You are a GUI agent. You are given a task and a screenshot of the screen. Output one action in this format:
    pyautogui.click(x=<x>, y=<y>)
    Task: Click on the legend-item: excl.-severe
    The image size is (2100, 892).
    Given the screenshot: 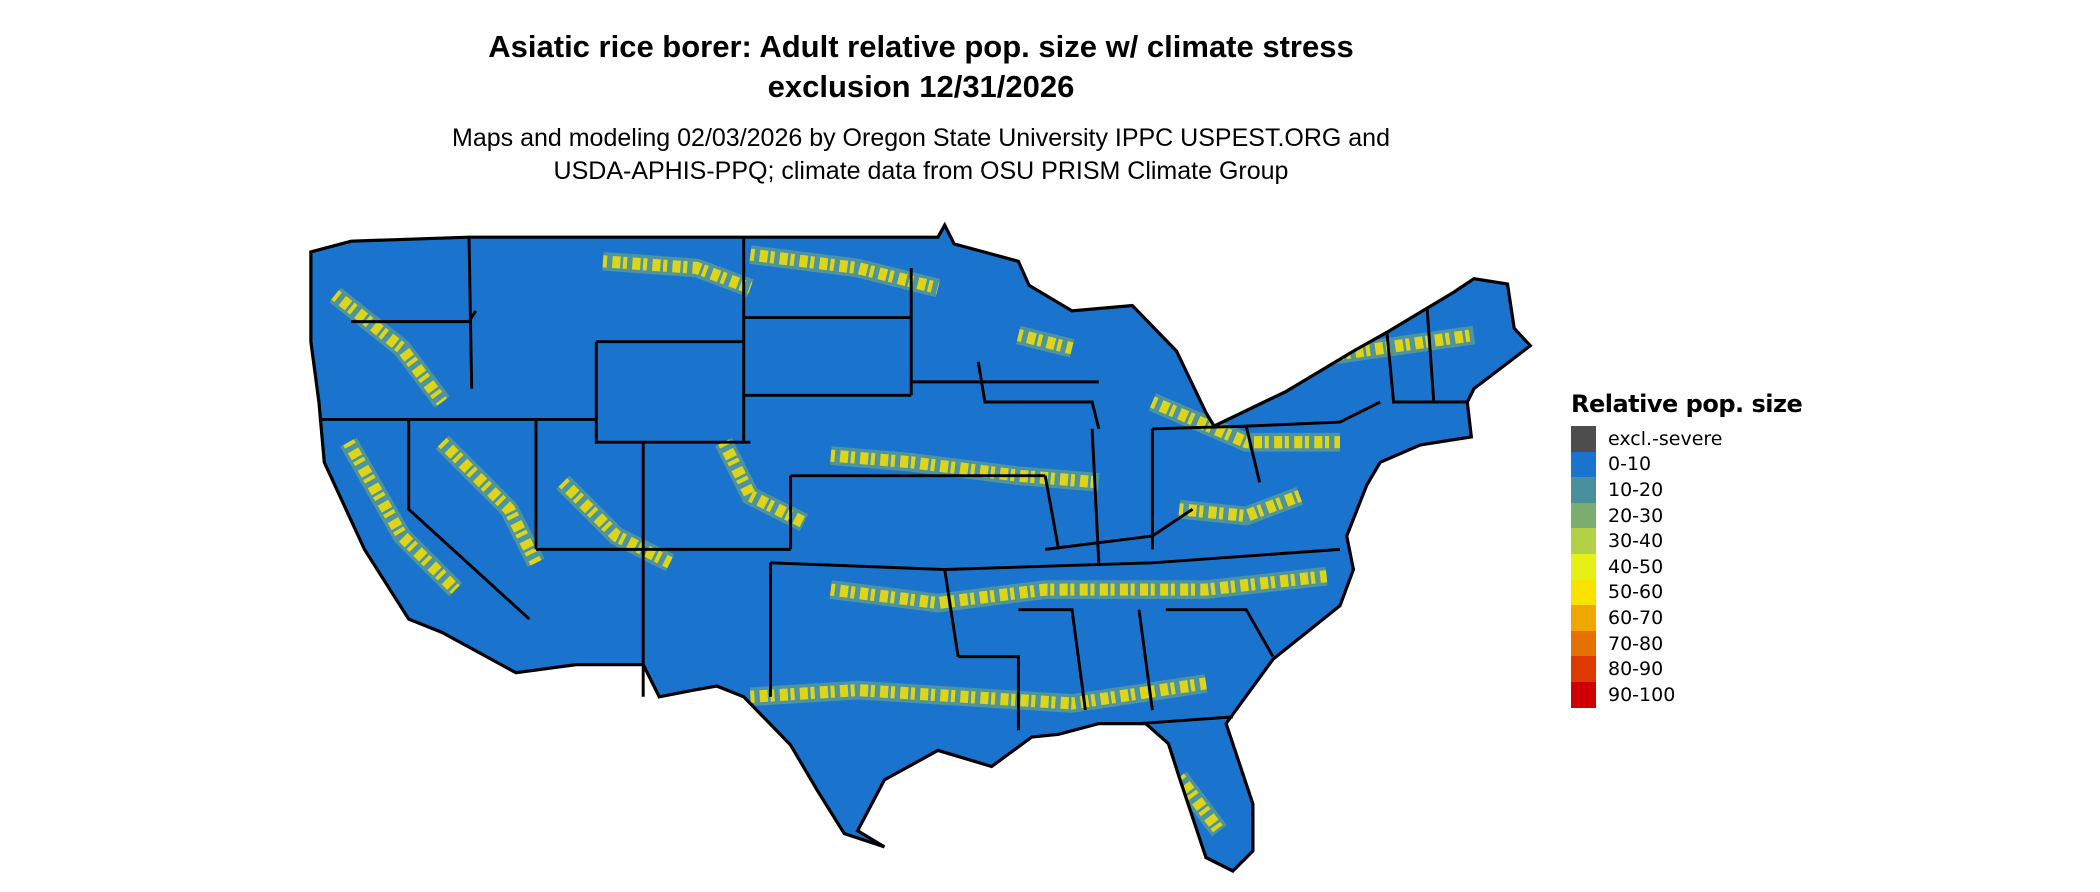 What is the action you would take?
    pyautogui.click(x=1686, y=439)
    